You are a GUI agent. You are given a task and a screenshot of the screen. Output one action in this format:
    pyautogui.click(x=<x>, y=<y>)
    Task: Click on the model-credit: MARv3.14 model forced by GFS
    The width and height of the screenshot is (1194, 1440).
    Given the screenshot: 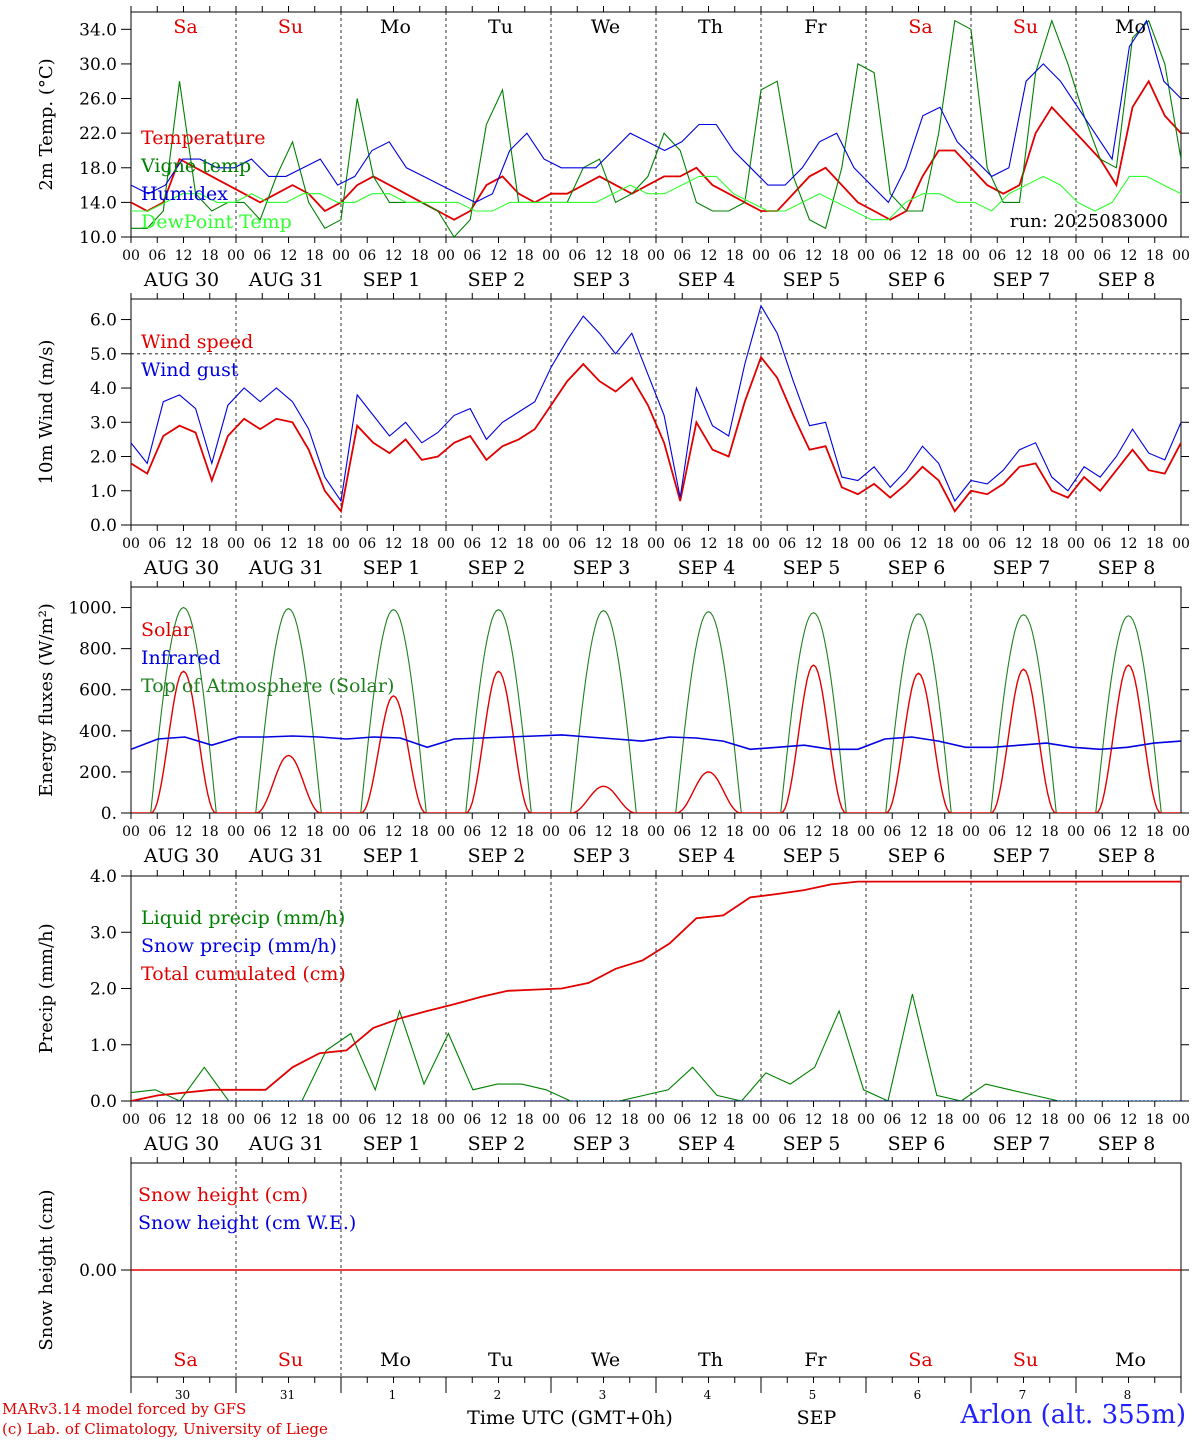 What is the action you would take?
    pyautogui.click(x=124, y=1409)
    